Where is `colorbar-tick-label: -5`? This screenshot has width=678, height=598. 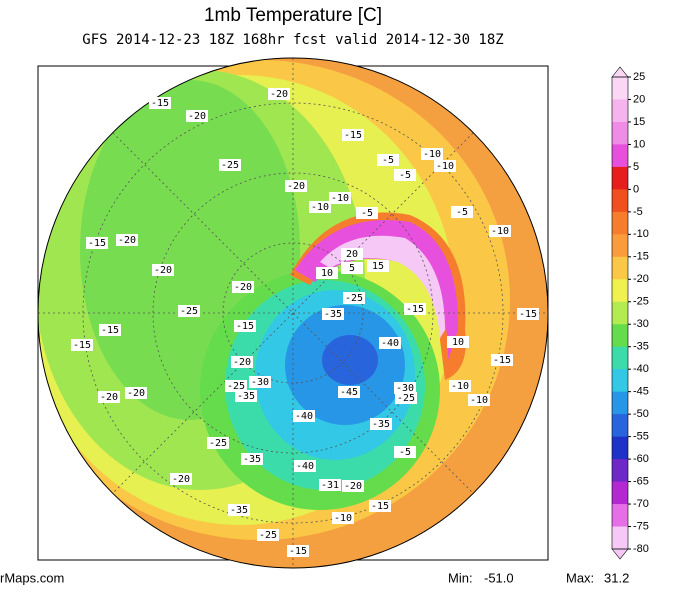 colorbar-tick-label: -5 is located at coordinates (638, 212).